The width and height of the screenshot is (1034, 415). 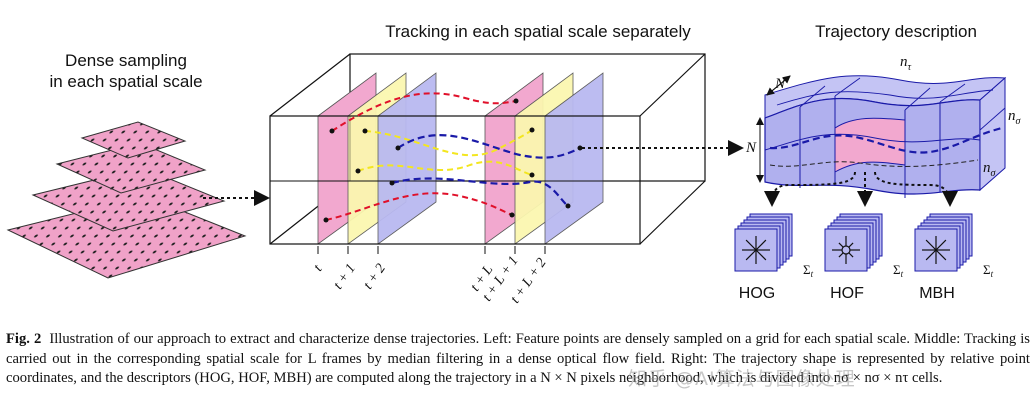 What do you see at coordinates (318, 268) in the screenshot?
I see `label-frame-t: t` at bounding box center [318, 268].